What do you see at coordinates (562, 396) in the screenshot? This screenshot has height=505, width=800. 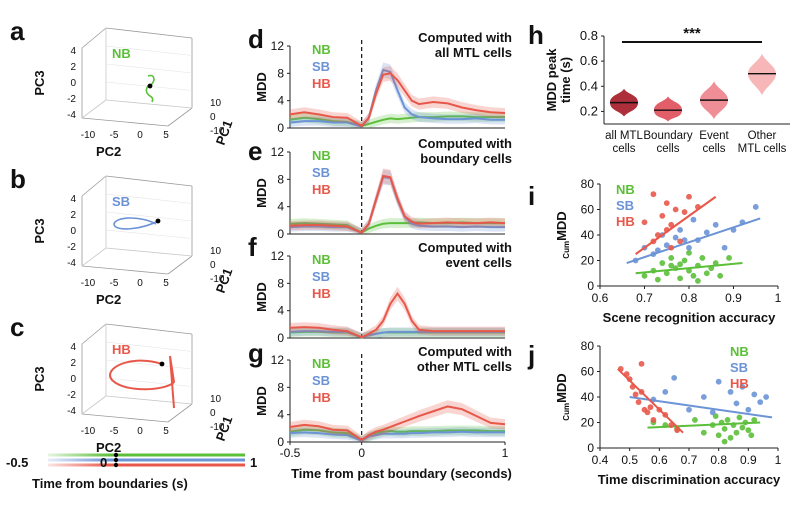 I see `scatter-y-label: CumMDD` at bounding box center [562, 396].